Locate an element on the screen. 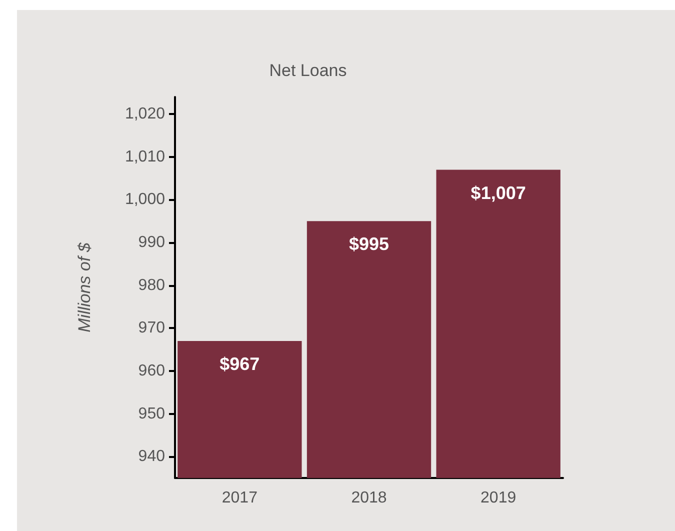 The image size is (675, 531). y-tick-label: 960 is located at coordinates (152, 371).